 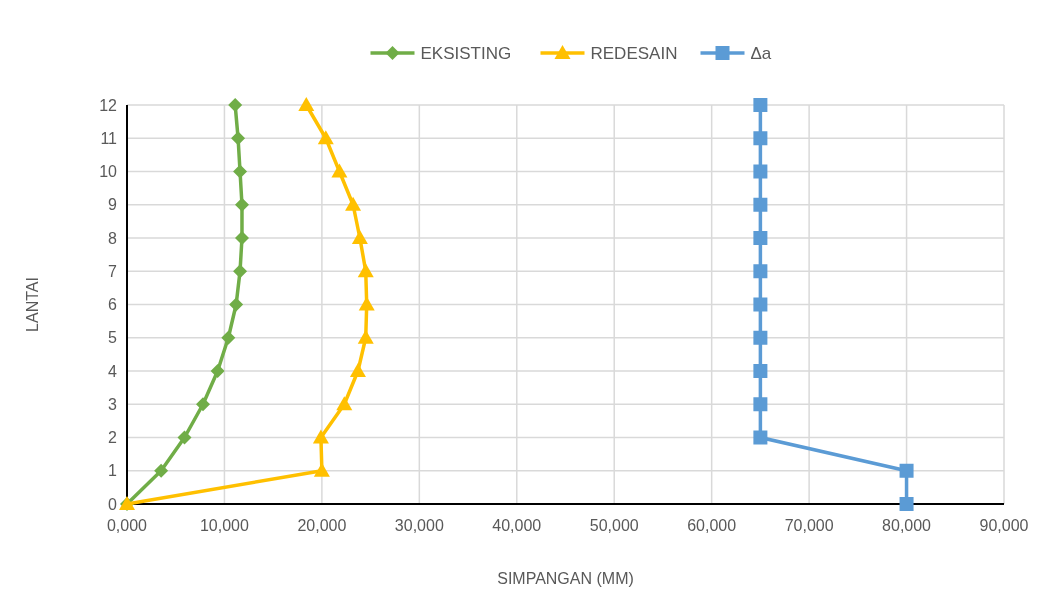 What do you see at coordinates (113, 338) in the screenshot?
I see `y-tick-label: 5` at bounding box center [113, 338].